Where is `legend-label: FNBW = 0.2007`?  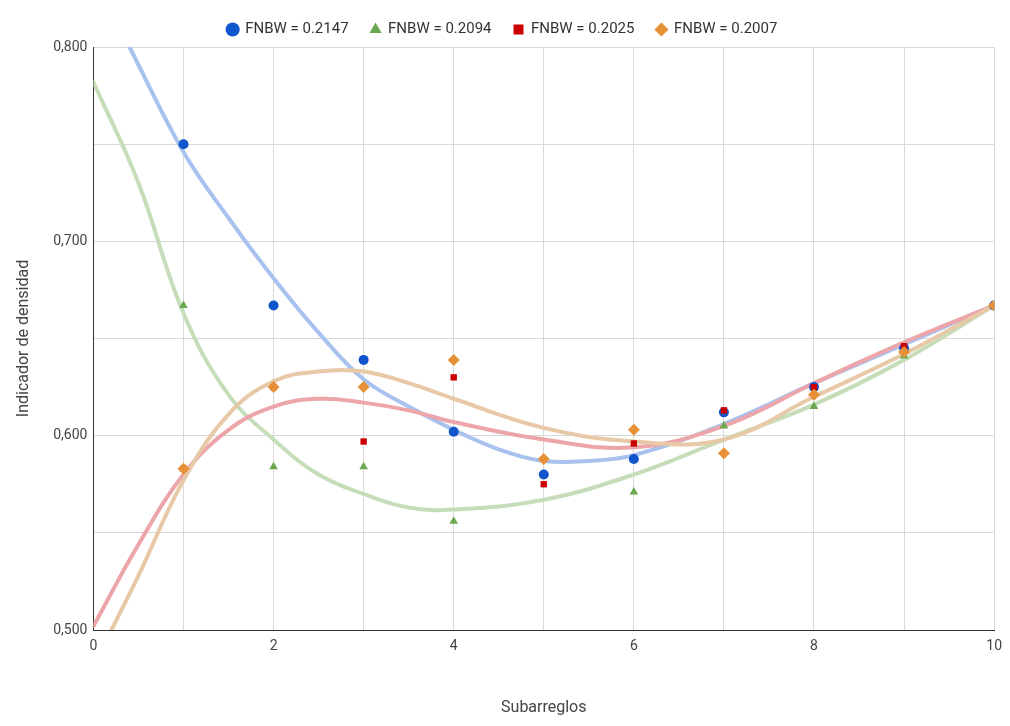
legend-label: FNBW = 0.2007 is located at coordinates (725, 28).